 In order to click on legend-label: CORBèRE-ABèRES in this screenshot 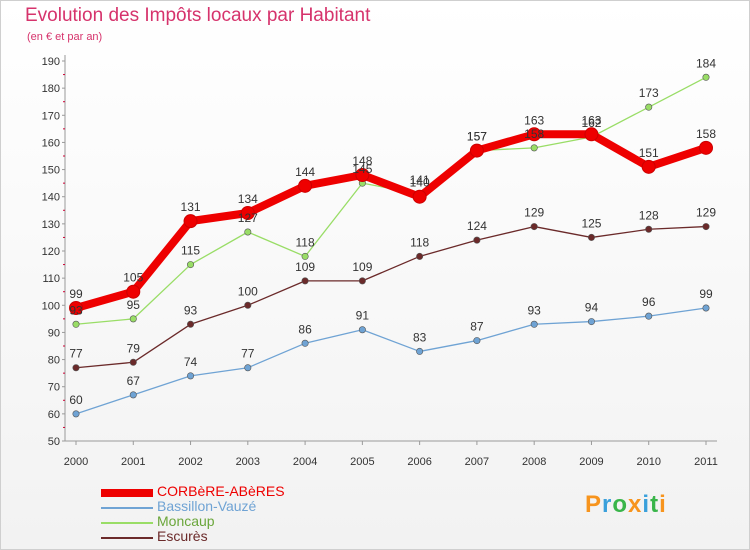, I will do `click(221, 491)`.